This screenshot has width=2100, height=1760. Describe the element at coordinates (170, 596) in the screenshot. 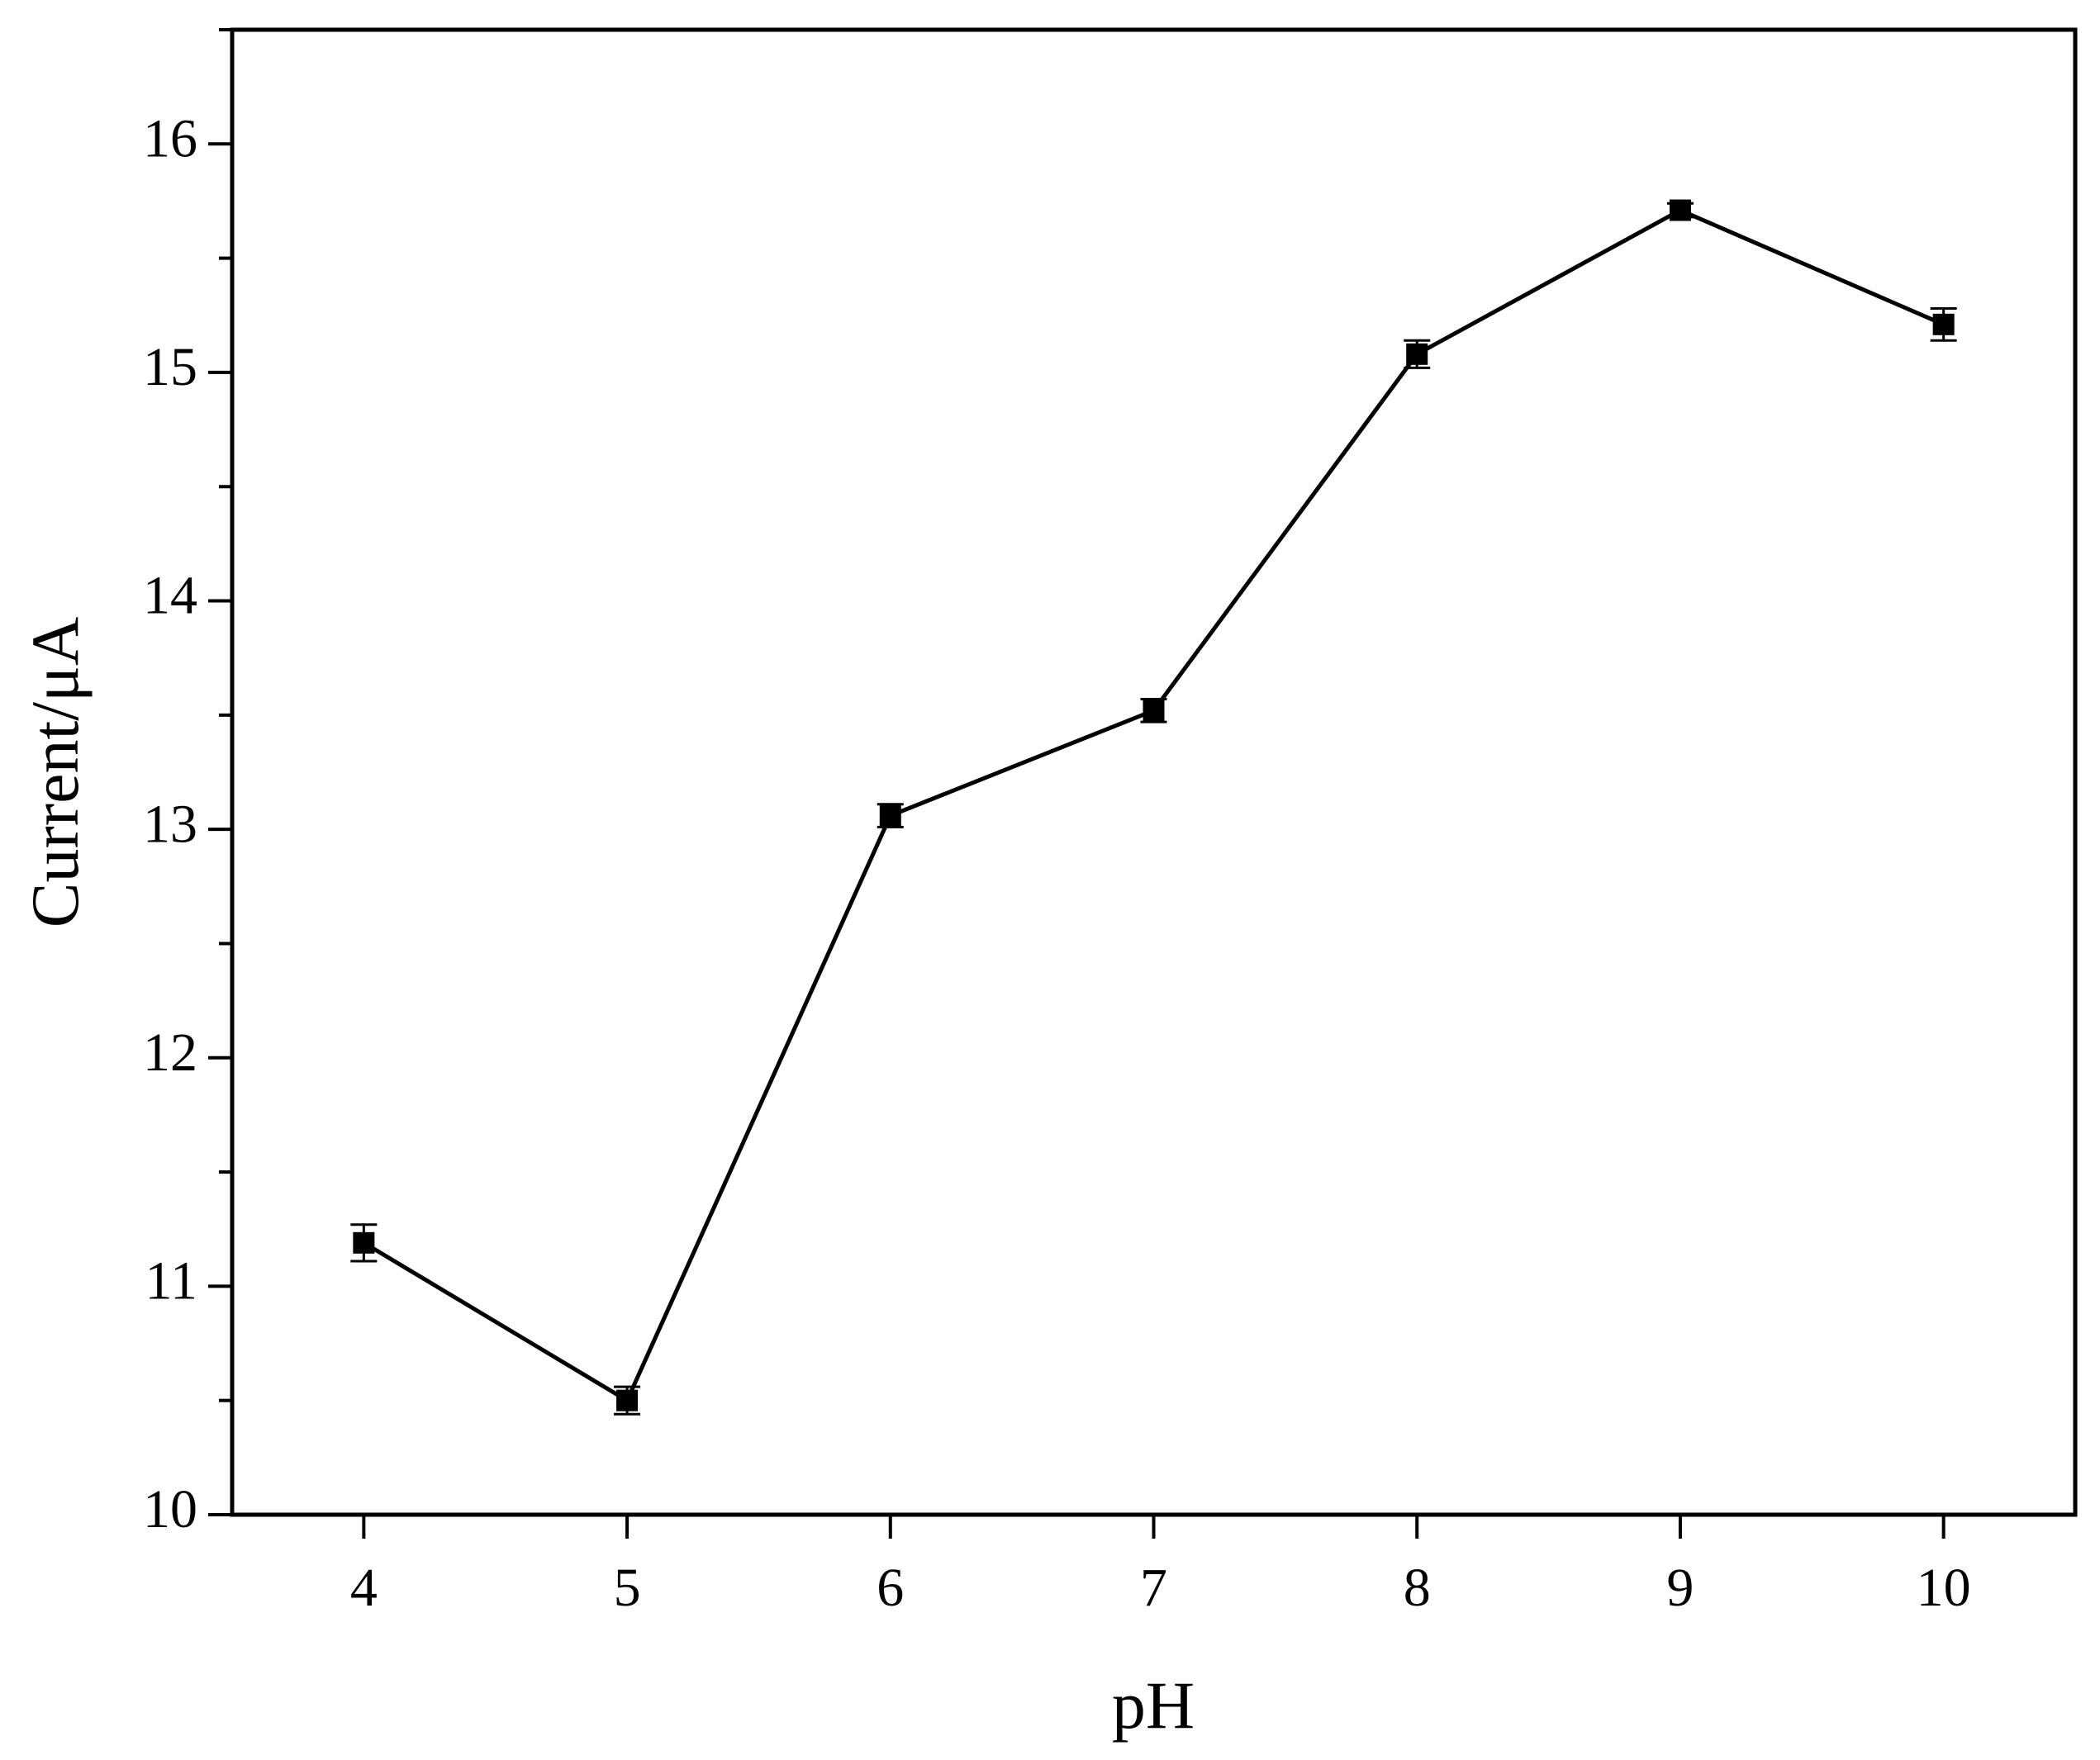

I see `y-tick-label: 14` at that location.